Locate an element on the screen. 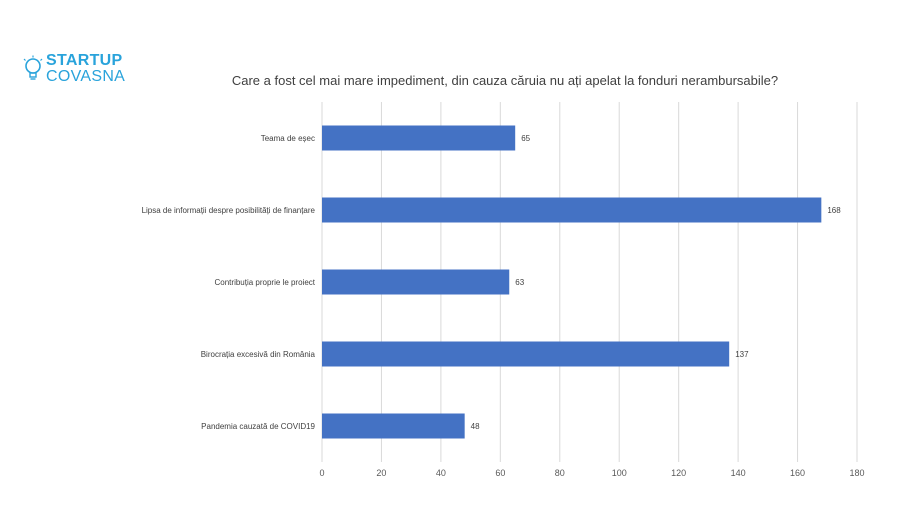 This screenshot has height=506, width=900. category-label: Contribuția proprie le proiect is located at coordinates (265, 282).